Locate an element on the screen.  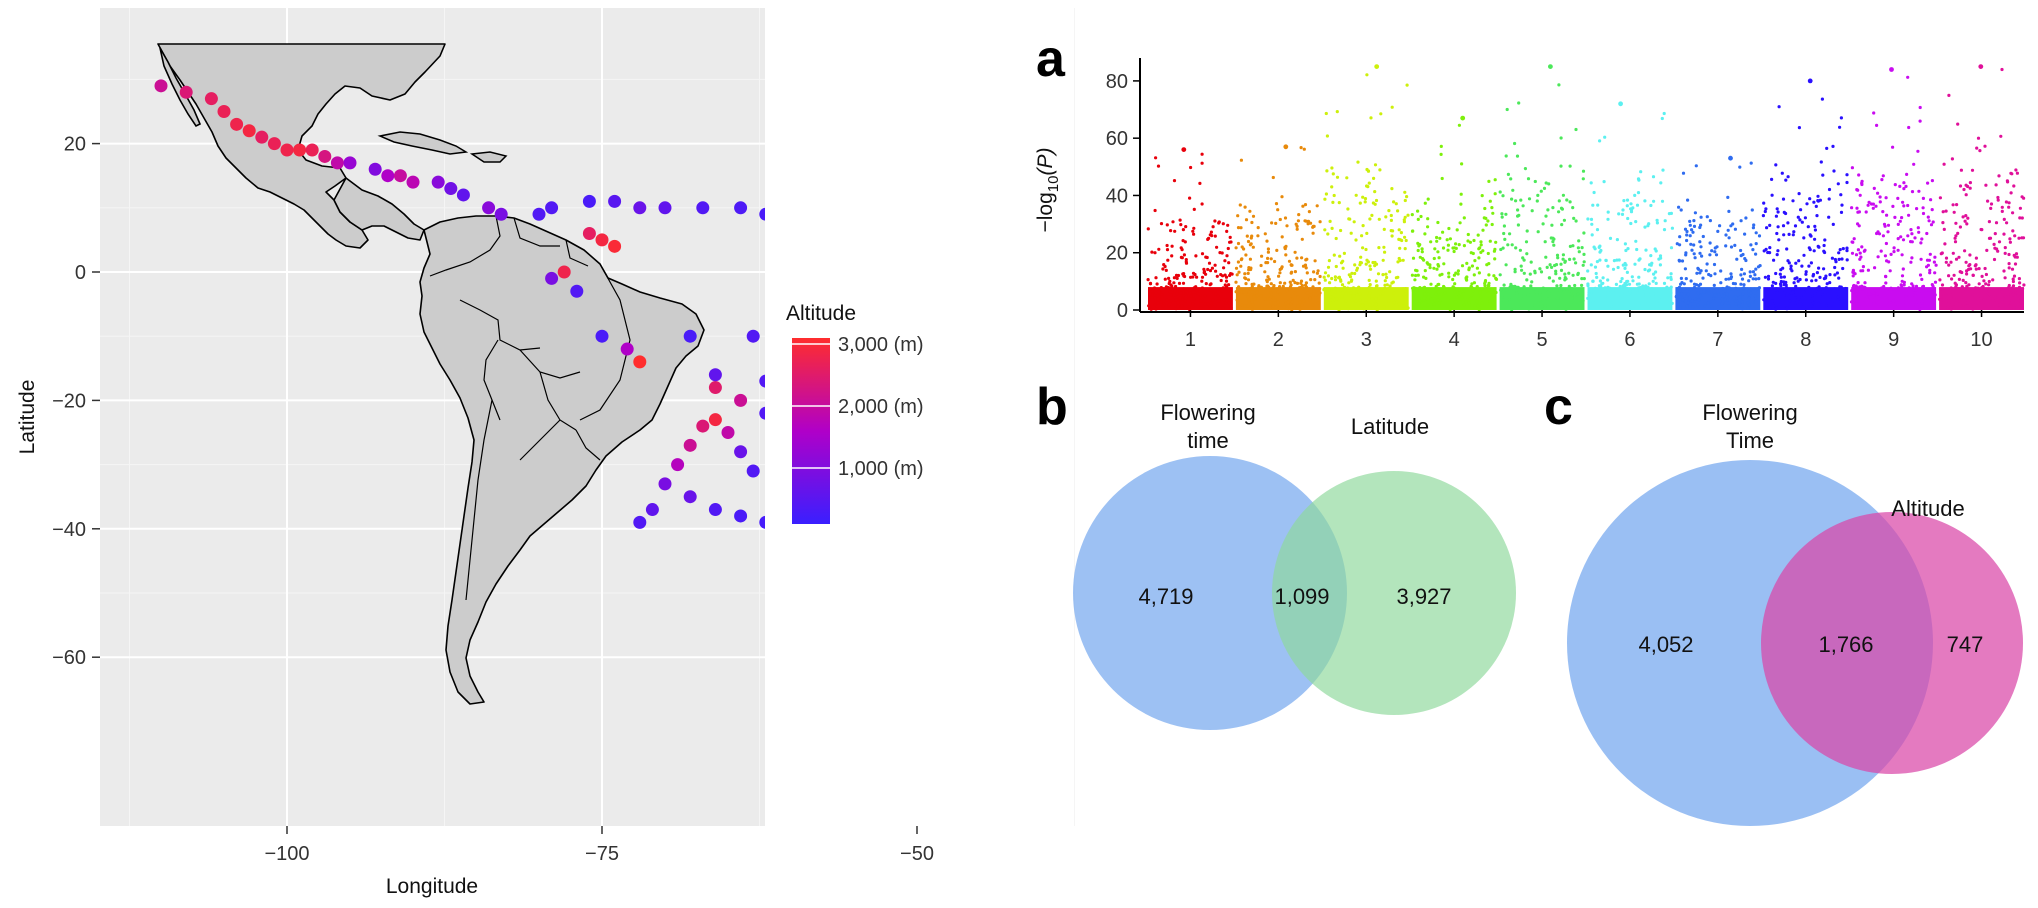
gwas-peak-point is located at coordinates (1550, 66).